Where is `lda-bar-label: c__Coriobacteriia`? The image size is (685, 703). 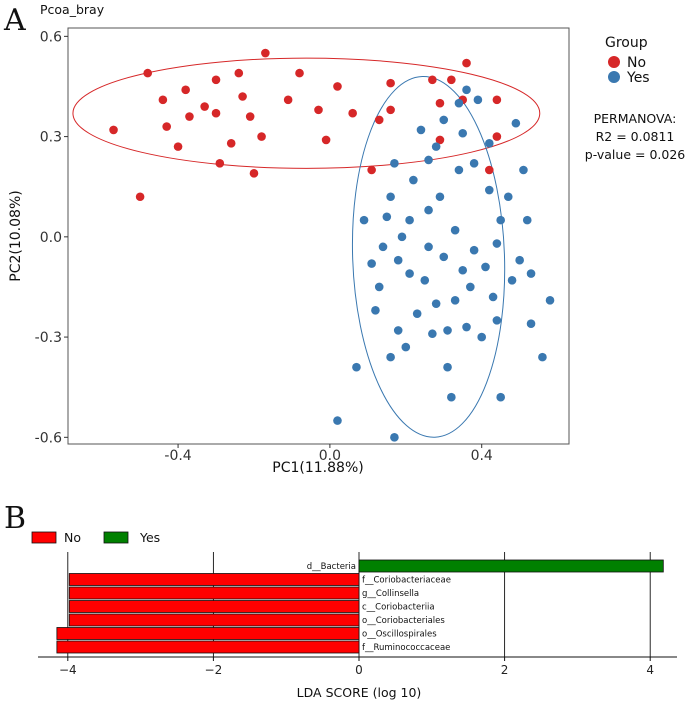 lda-bar-label: c__Coriobacteriia is located at coordinates (398, 608).